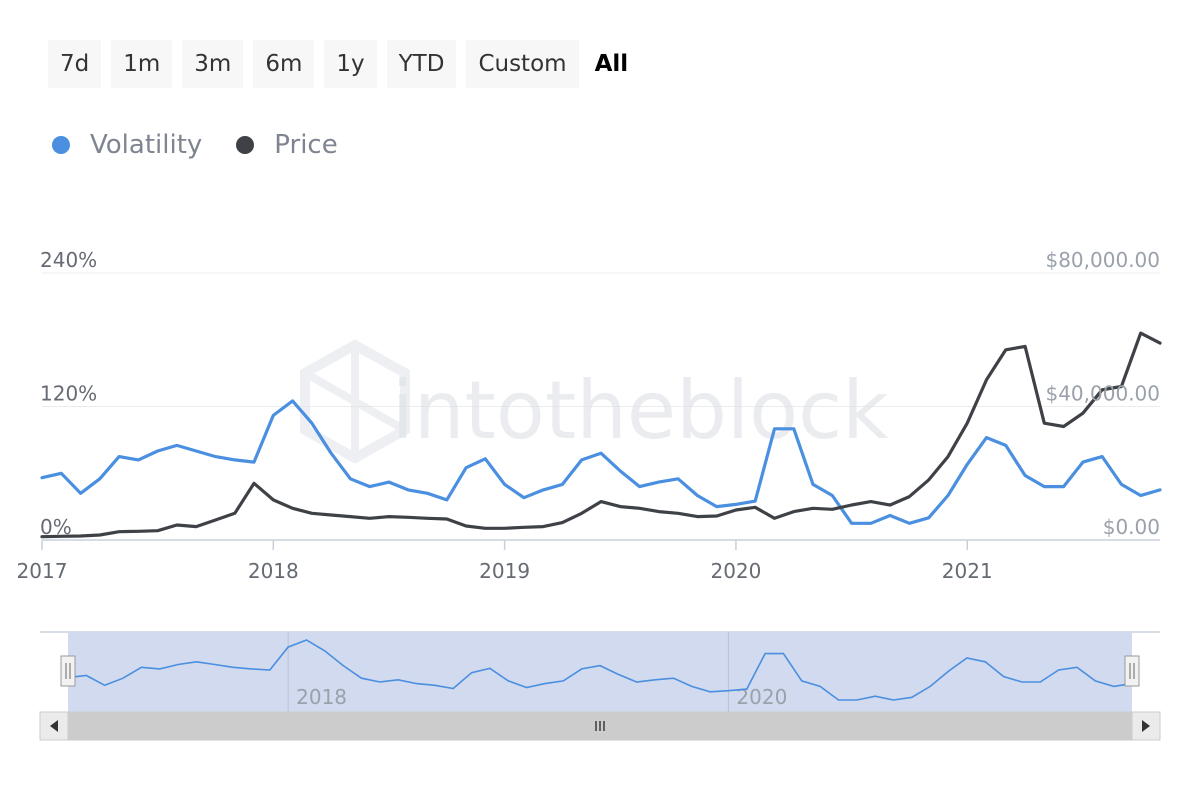 The height and width of the screenshot is (800, 1200). I want to click on range-button-7d: 7d, so click(75, 64).